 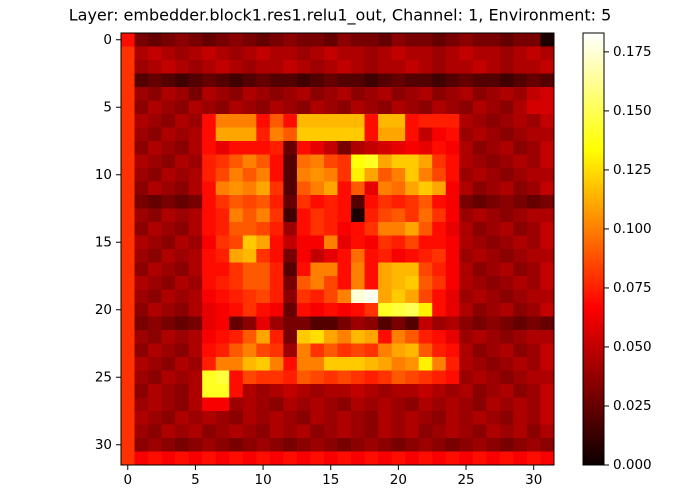 I want to click on y-tick-label: 5, so click(x=107, y=107).